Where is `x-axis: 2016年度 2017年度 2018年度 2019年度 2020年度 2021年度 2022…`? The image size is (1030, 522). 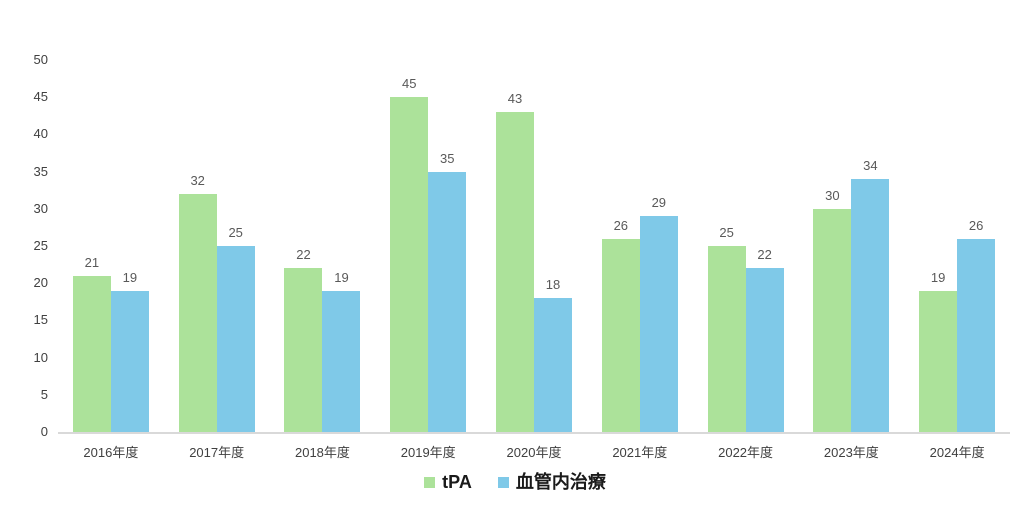 x-axis: 2016年度 2017年度 2018年度 2019年度 2020年度 2021年度 2022… is located at coordinates (534, 451).